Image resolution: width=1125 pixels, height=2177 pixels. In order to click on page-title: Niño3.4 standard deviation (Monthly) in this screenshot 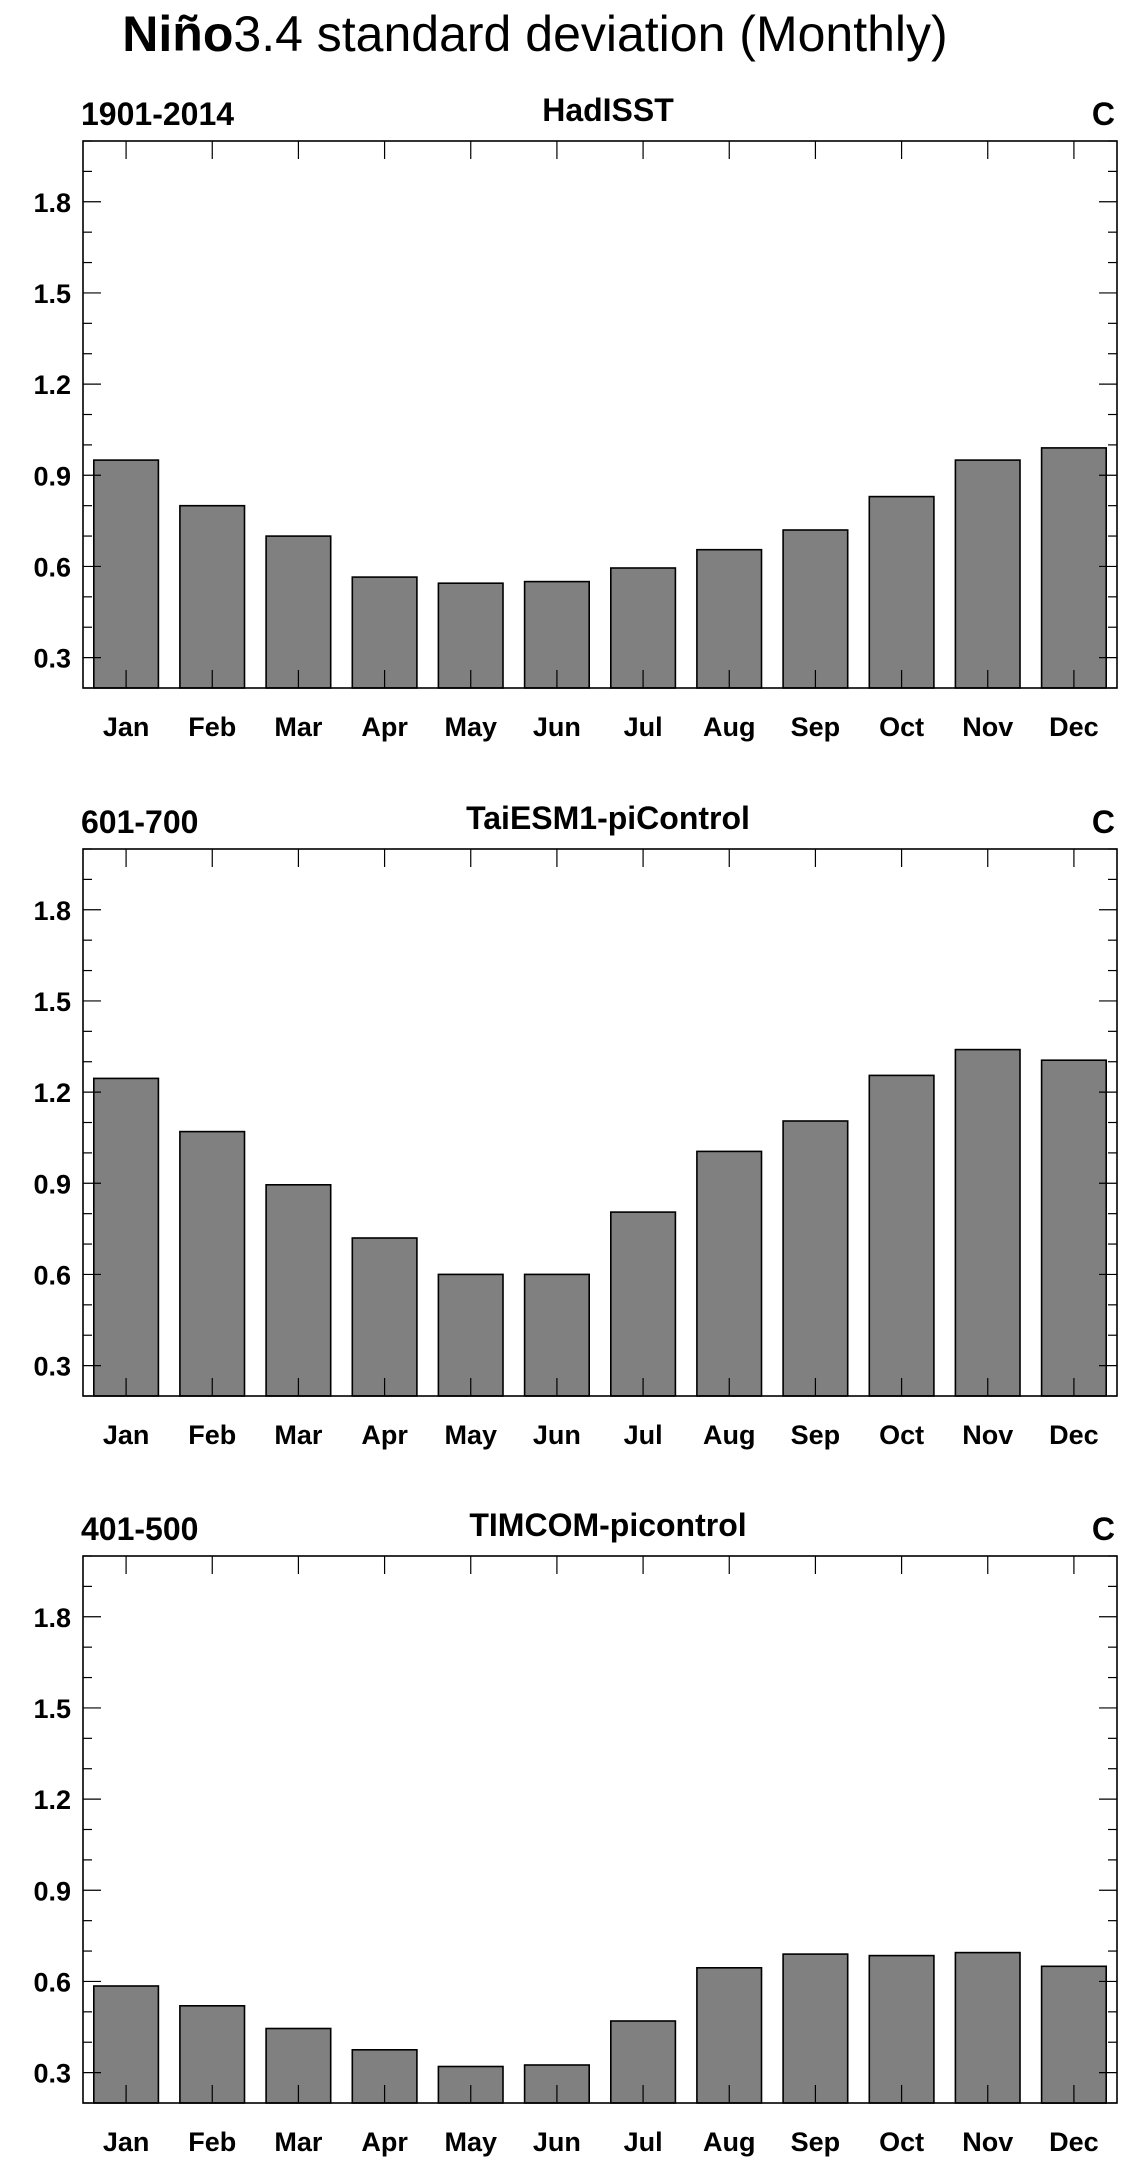, I will do `click(535, 34)`.